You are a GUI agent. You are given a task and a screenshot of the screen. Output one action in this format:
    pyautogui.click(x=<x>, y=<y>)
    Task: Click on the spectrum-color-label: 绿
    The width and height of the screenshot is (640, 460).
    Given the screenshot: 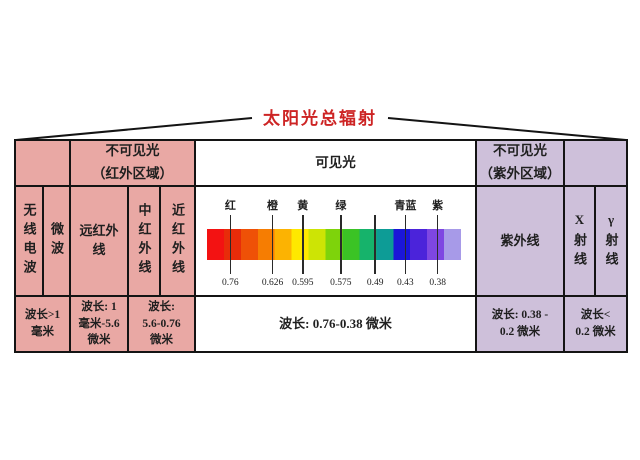 What is the action you would take?
    pyautogui.click(x=341, y=206)
    